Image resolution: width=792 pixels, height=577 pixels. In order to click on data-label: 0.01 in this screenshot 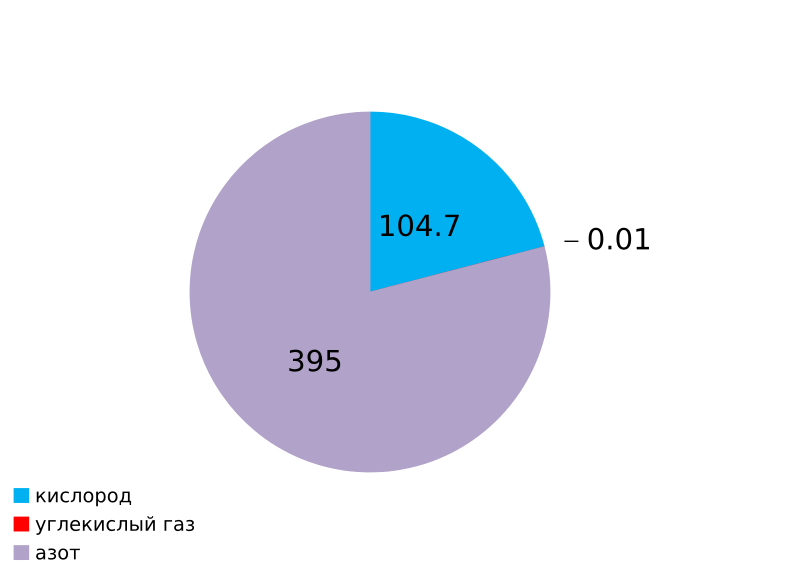, I will do `click(618, 239)`.